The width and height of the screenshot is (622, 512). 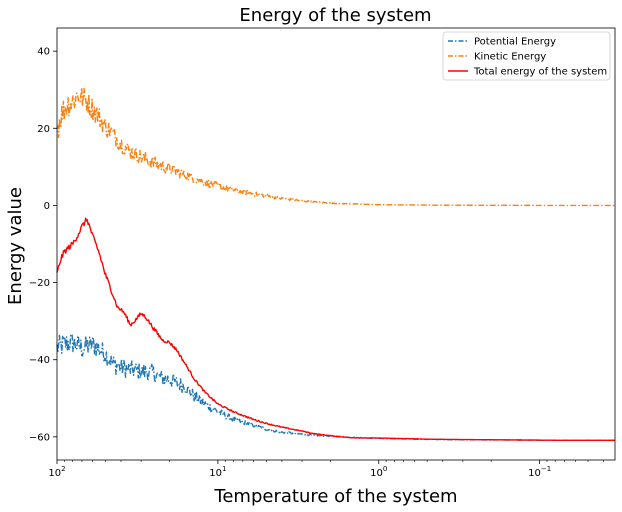 What do you see at coordinates (540, 72) in the screenshot?
I see `legend-label: Total energy of the system` at bounding box center [540, 72].